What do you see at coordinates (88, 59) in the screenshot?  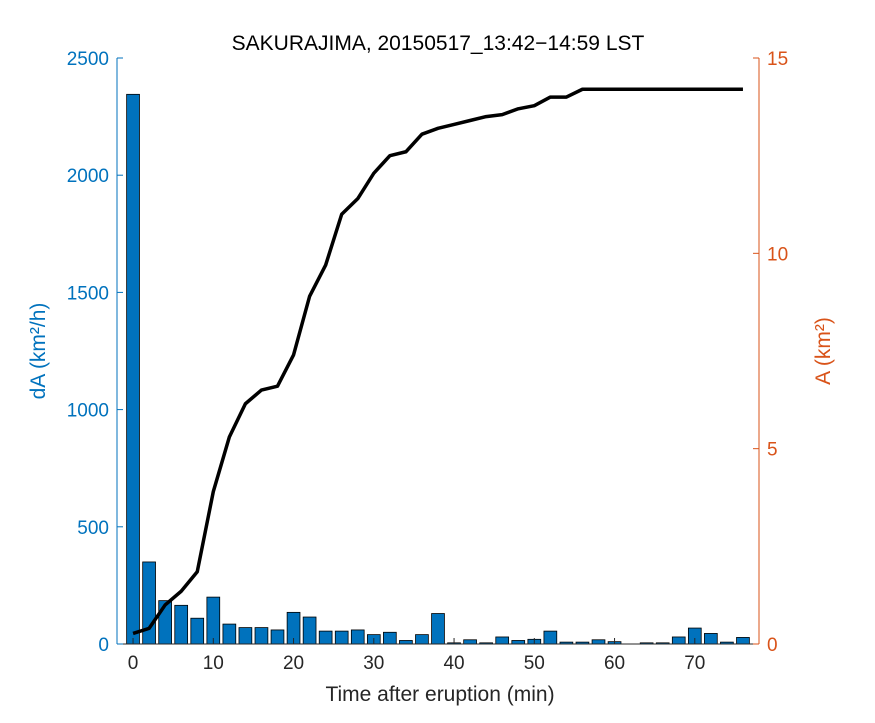 I see `y-left-tick-label: 2500` at bounding box center [88, 59].